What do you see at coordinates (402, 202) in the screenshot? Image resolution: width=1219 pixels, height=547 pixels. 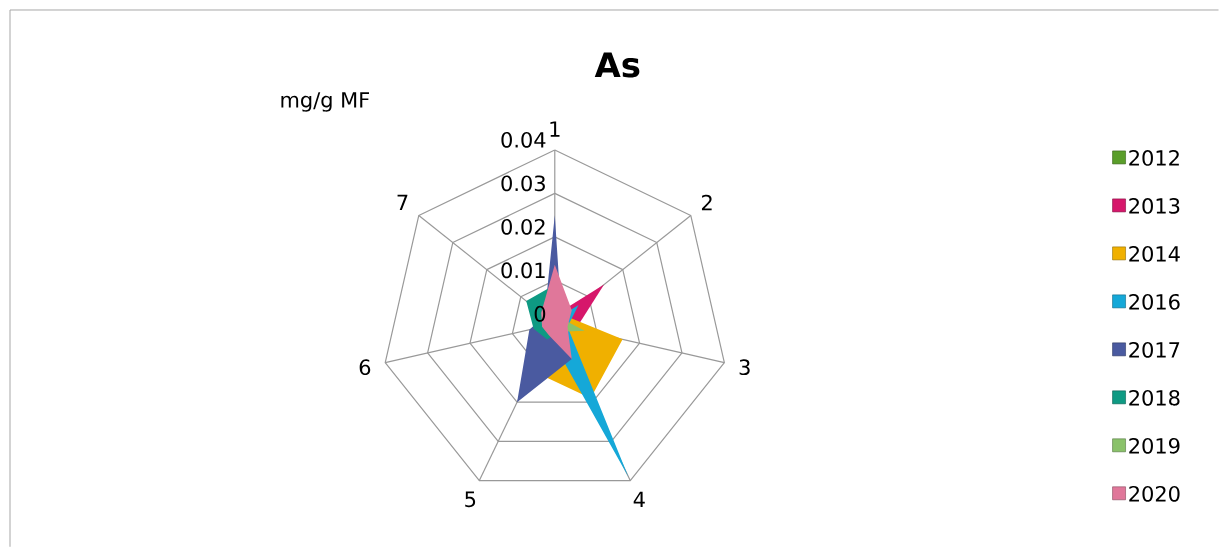 I see `spoke-label: 7` at bounding box center [402, 202].